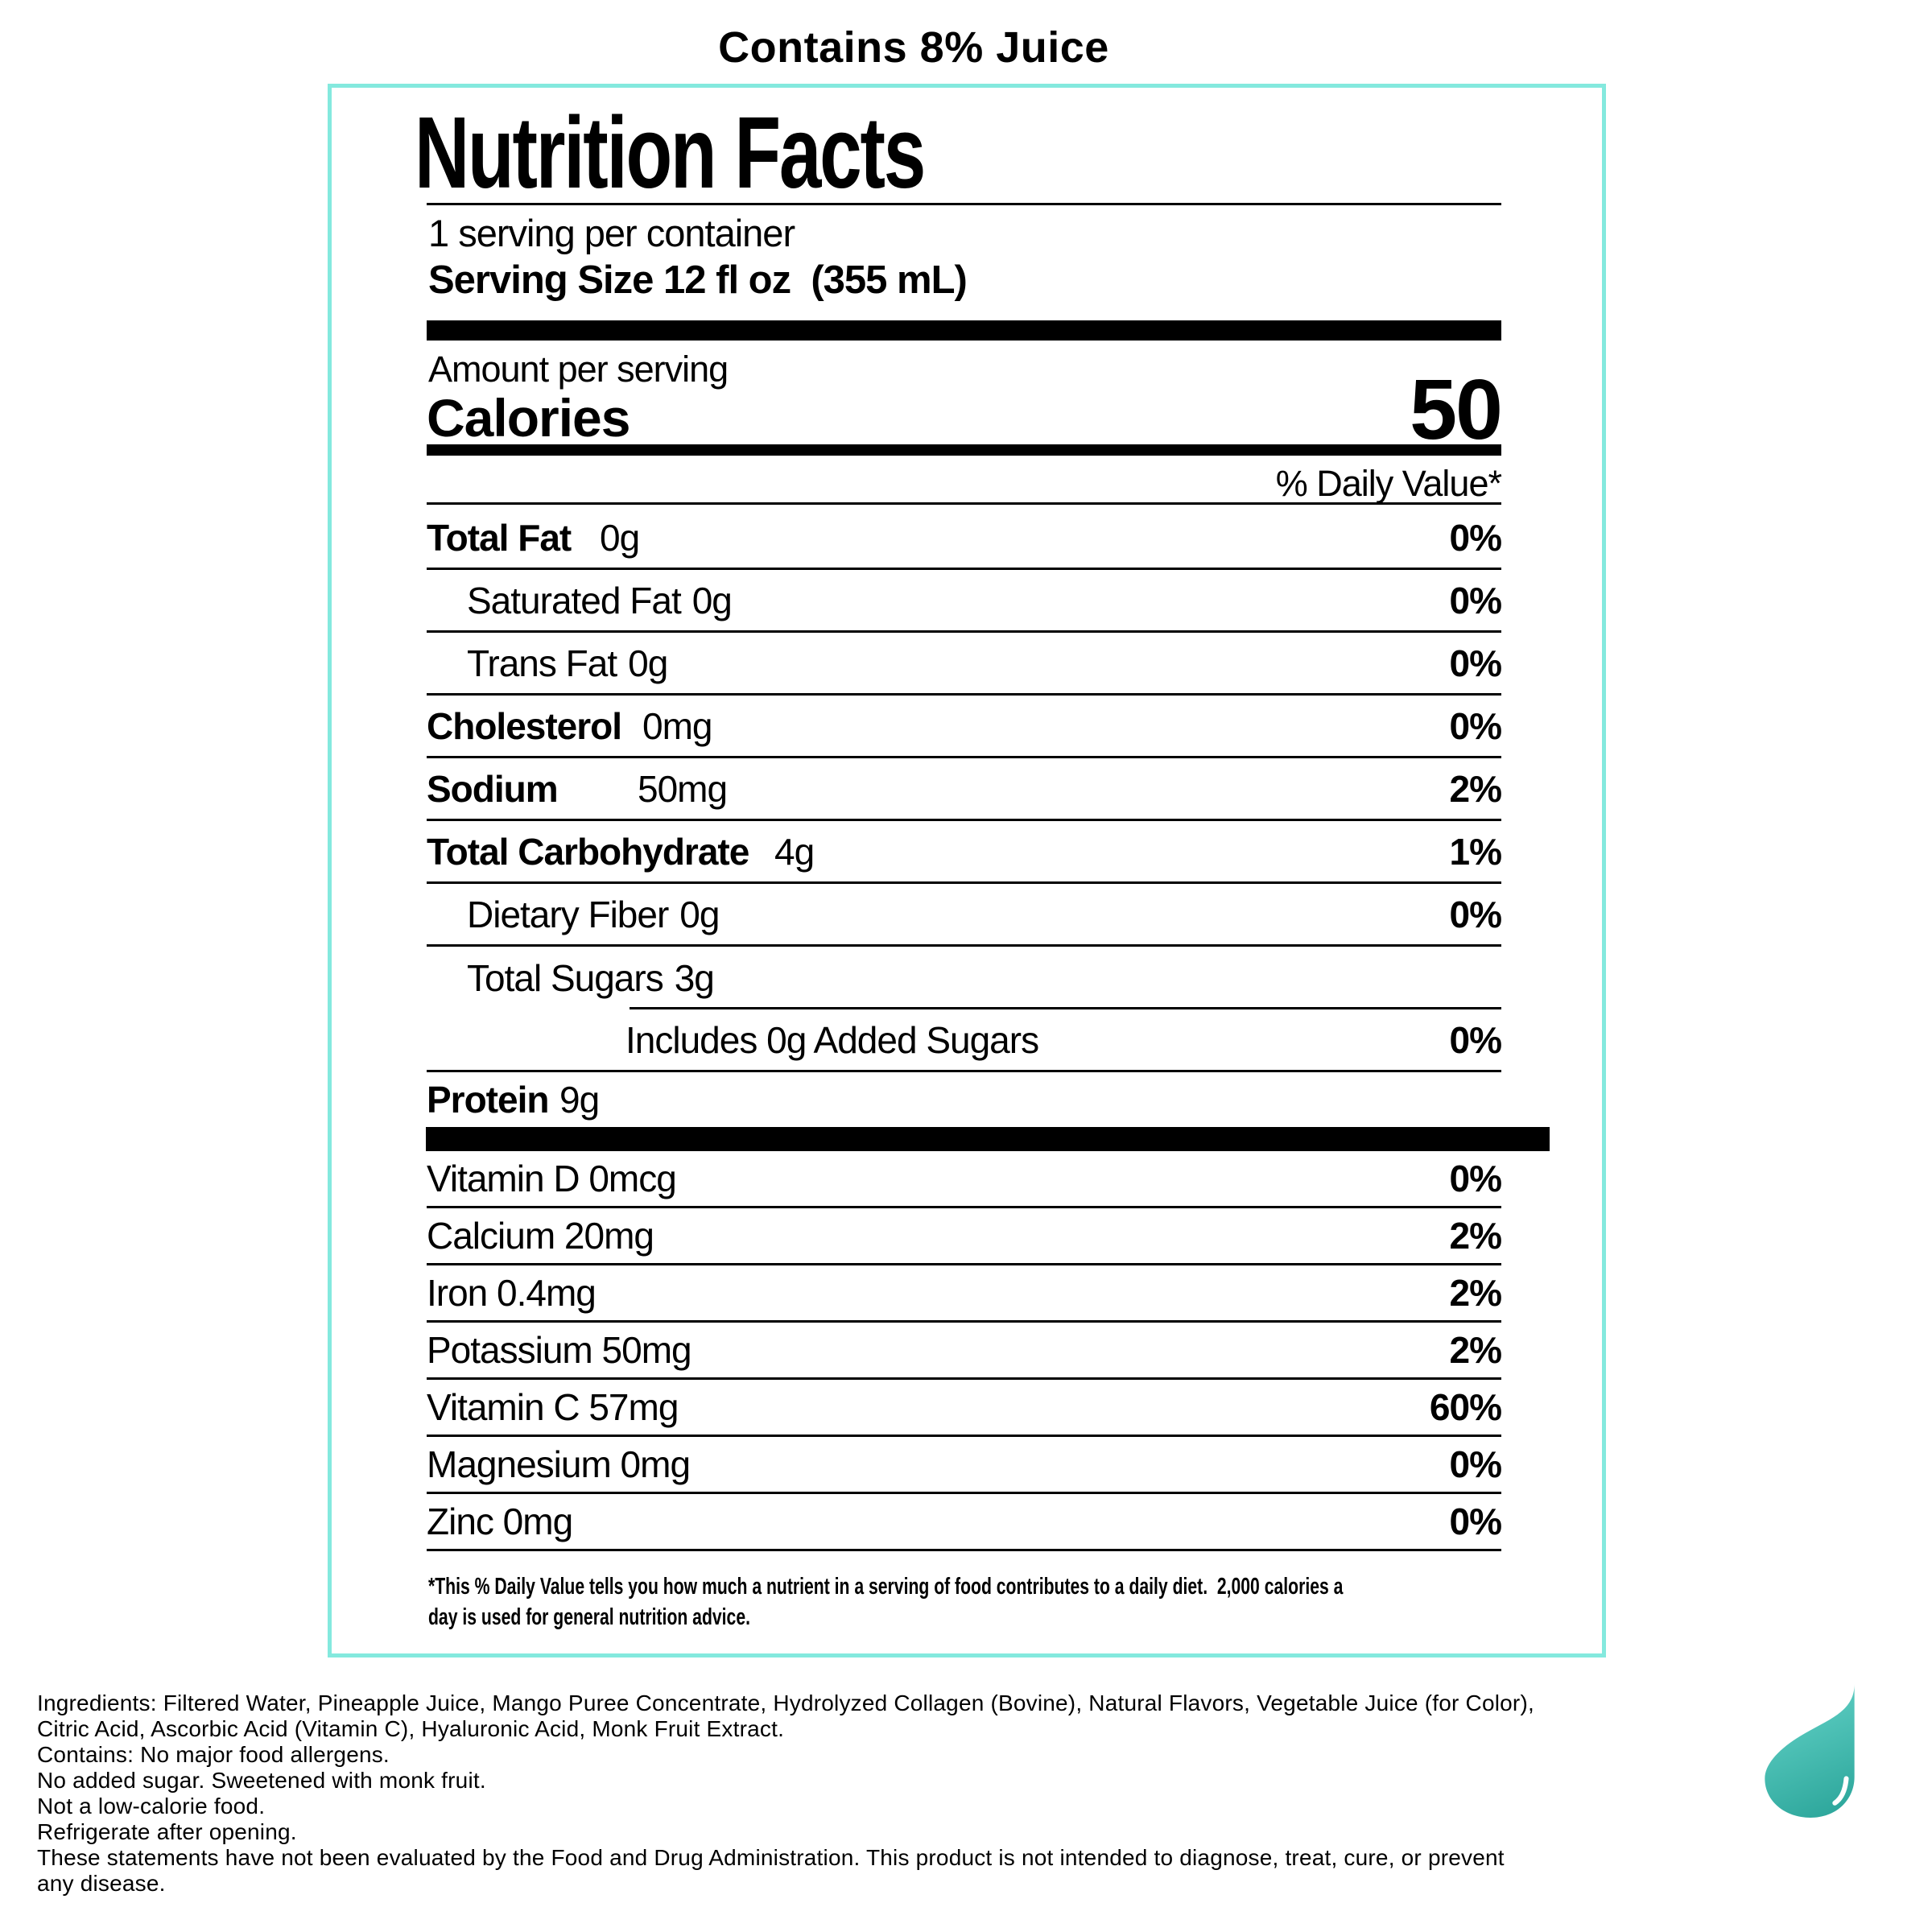  Describe the element at coordinates (1065, 1008) in the screenshot. I see `indented-divider` at that location.